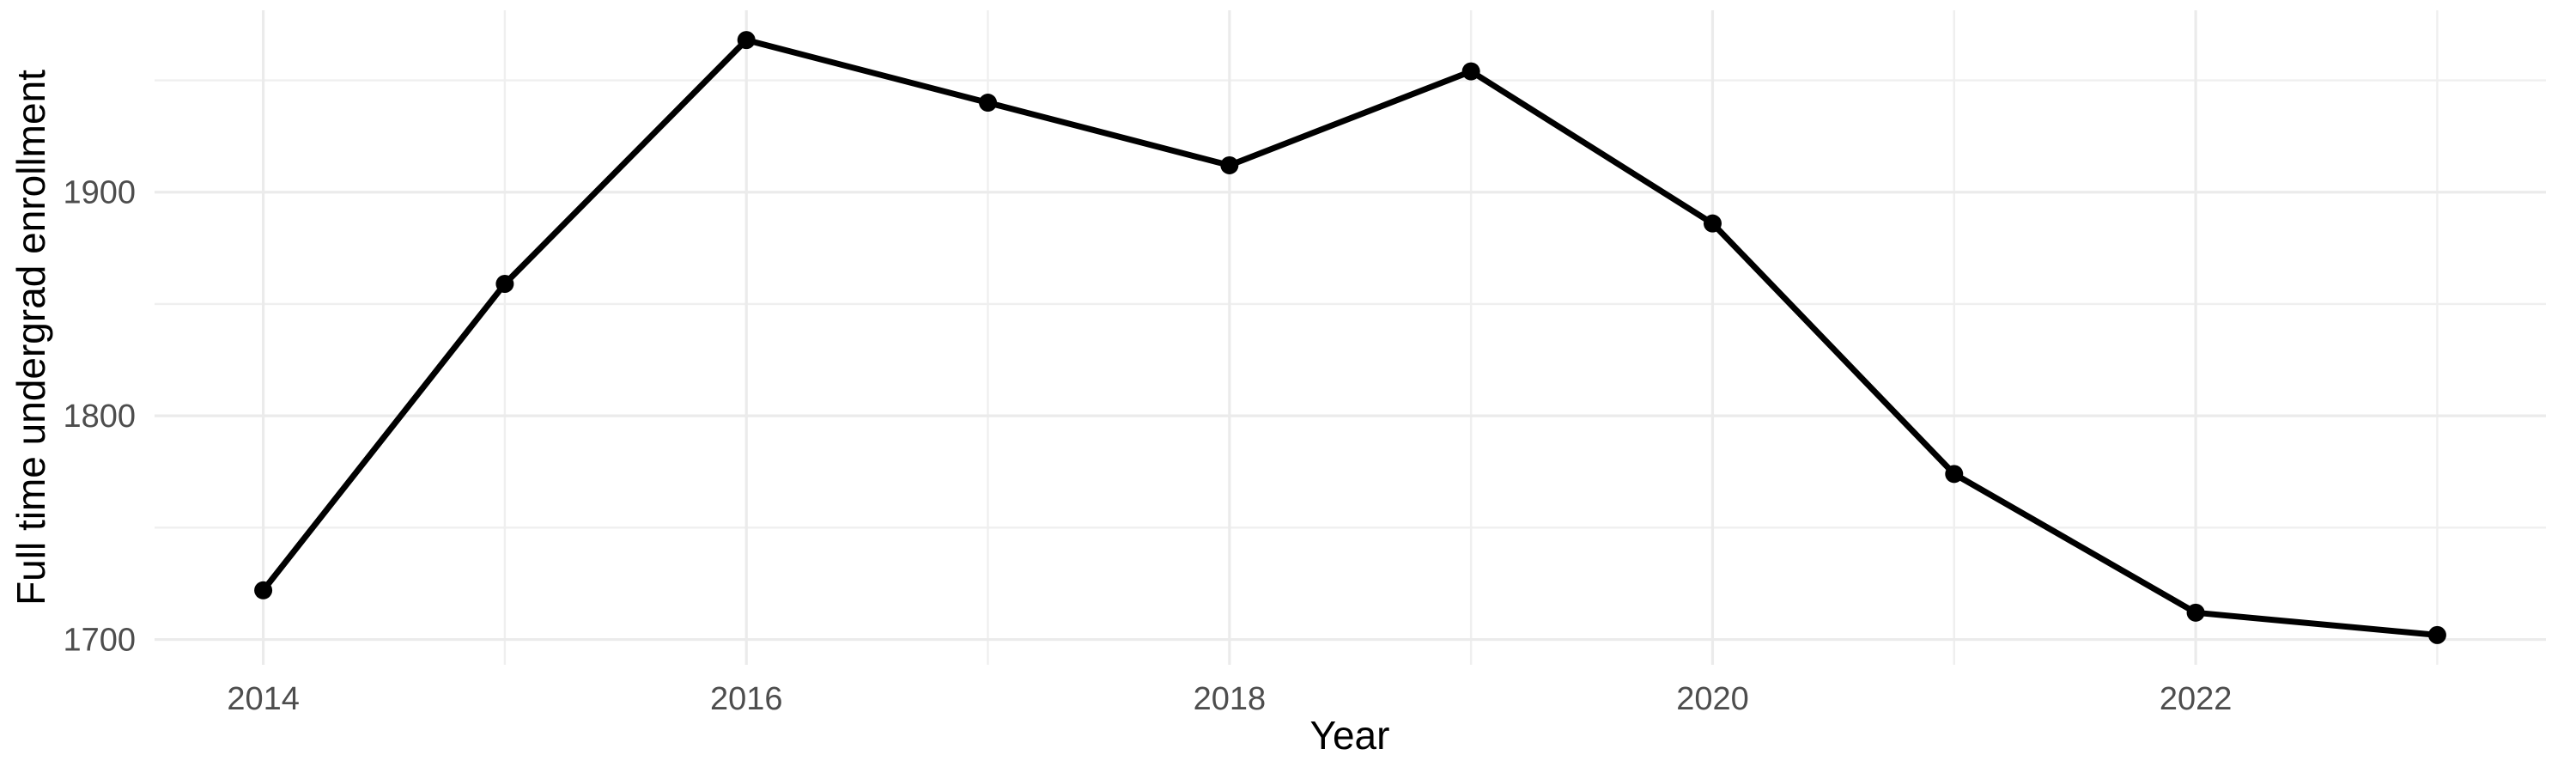  I want to click on y-tick-label: 1800, so click(99, 417).